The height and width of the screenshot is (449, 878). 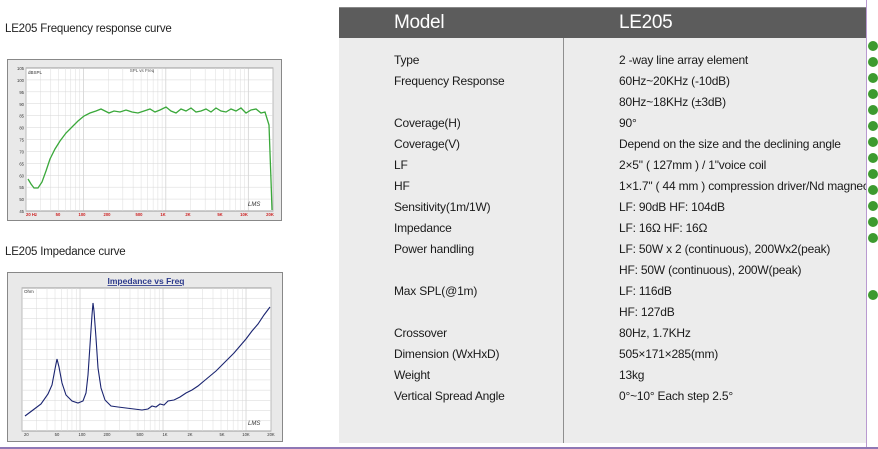 What do you see at coordinates (419, 22) in the screenshot?
I see `model-label: Model` at bounding box center [419, 22].